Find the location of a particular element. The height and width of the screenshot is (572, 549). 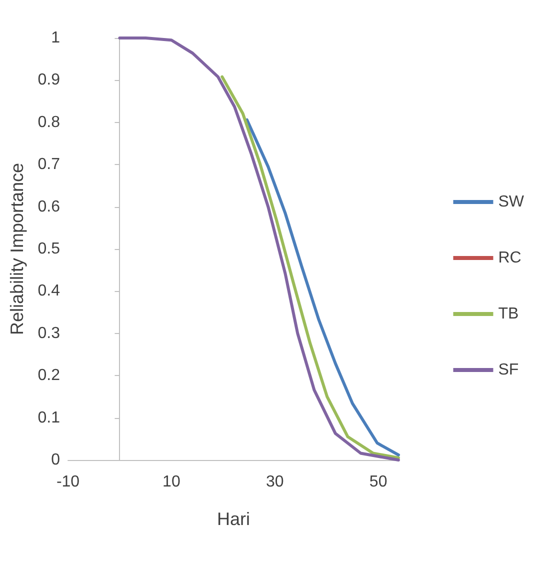

y-tick-label: 0.7 is located at coordinates (49, 165).